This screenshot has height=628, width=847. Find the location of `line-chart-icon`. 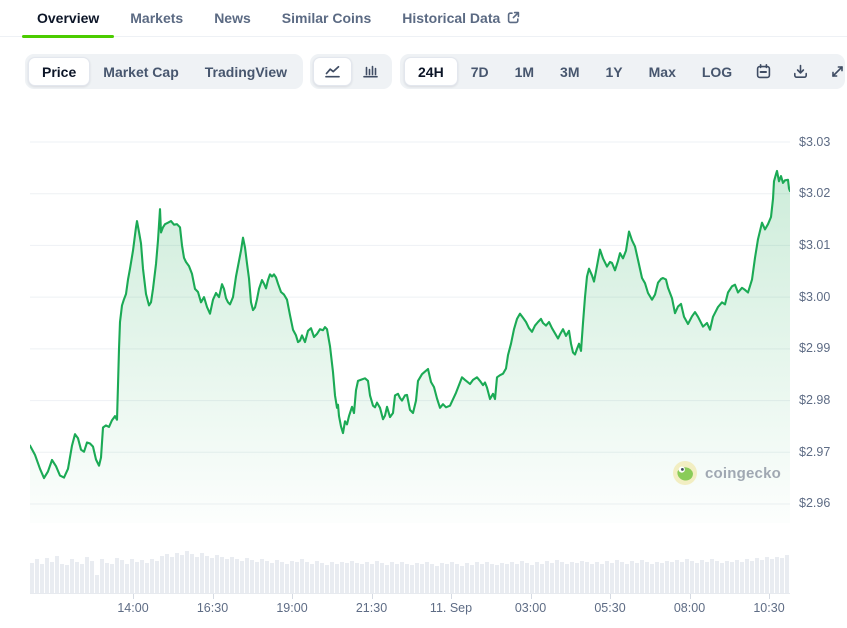

line-chart-icon is located at coordinates (332, 71).